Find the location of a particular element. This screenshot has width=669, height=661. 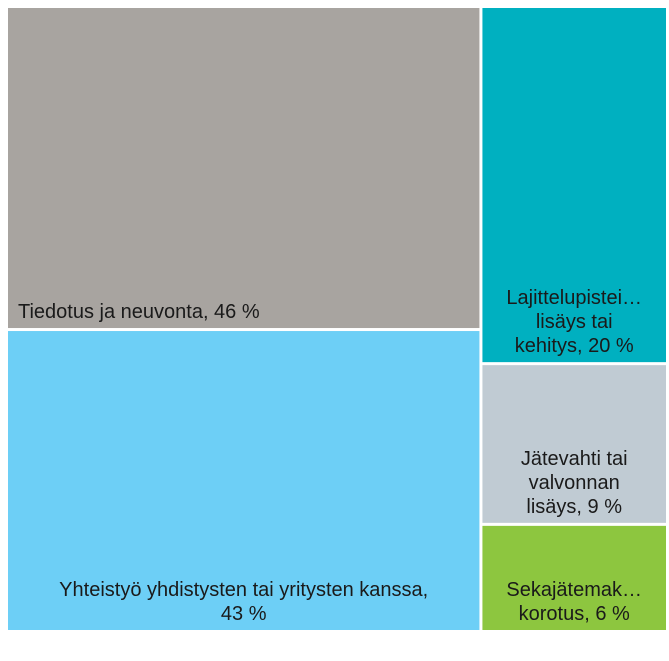

tile-label: Tiedotus ja neuvonta, 46 % is located at coordinates (139, 312).